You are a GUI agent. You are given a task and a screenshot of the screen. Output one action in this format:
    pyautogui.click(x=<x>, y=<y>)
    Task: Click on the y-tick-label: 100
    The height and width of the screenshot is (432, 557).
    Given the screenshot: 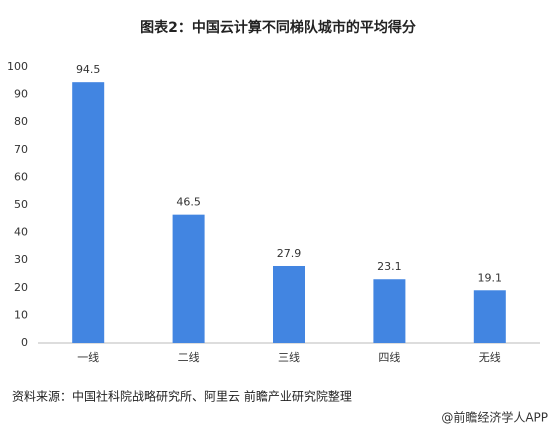 What is the action you would take?
    pyautogui.click(x=17, y=66)
    